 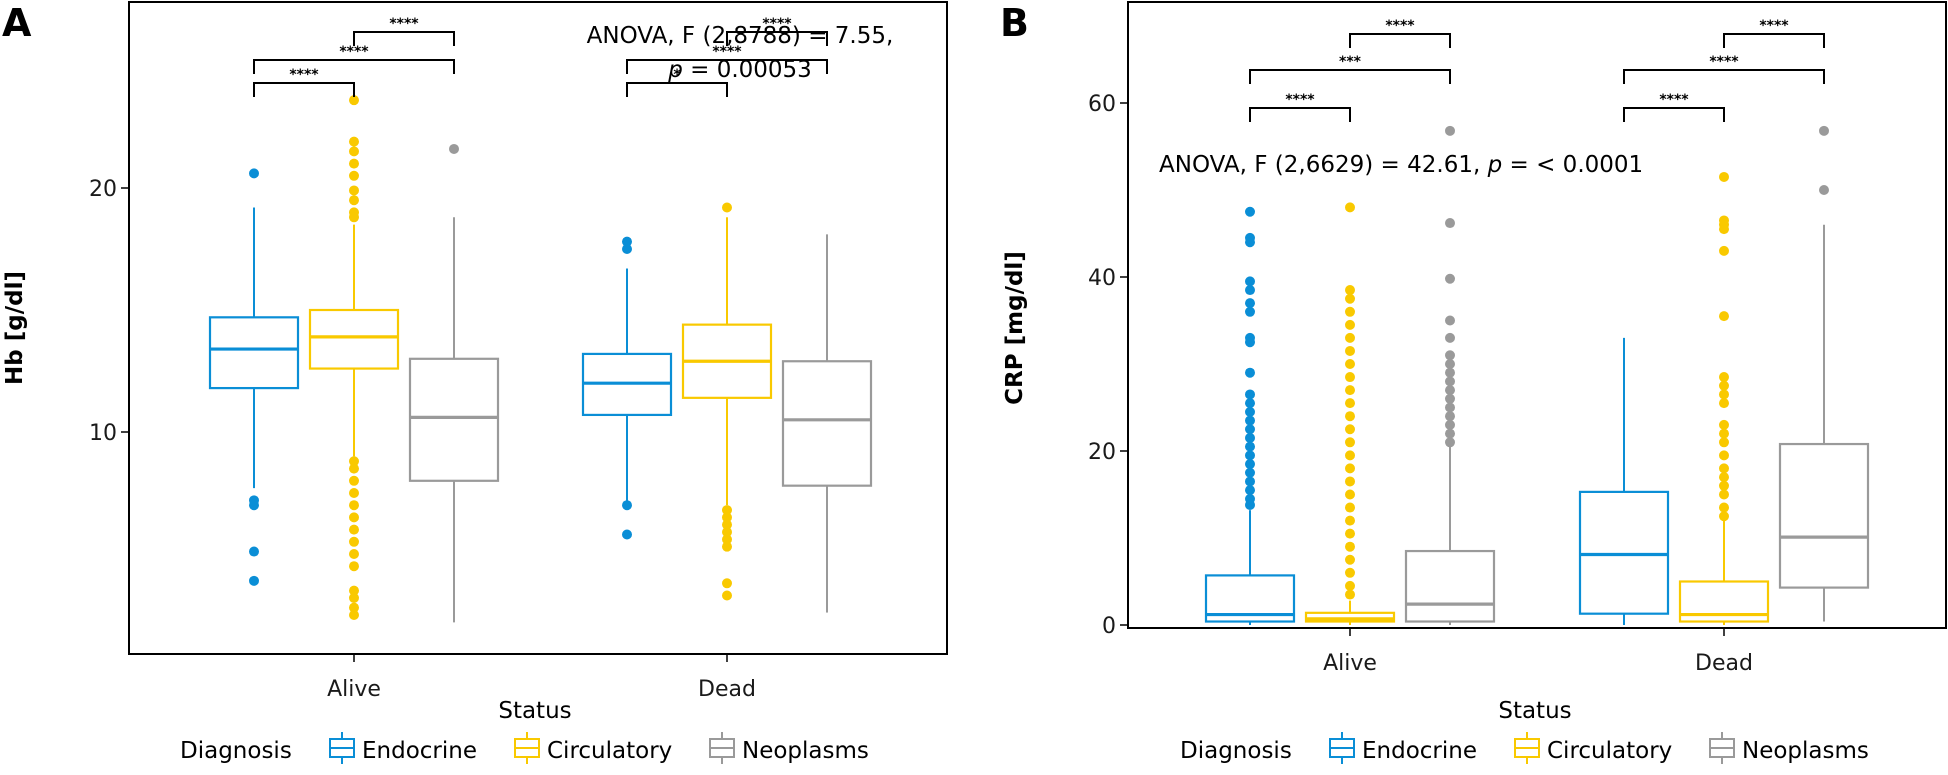 I want to click on y-axis-title-a: Hb [g/dl], so click(x=15, y=328).